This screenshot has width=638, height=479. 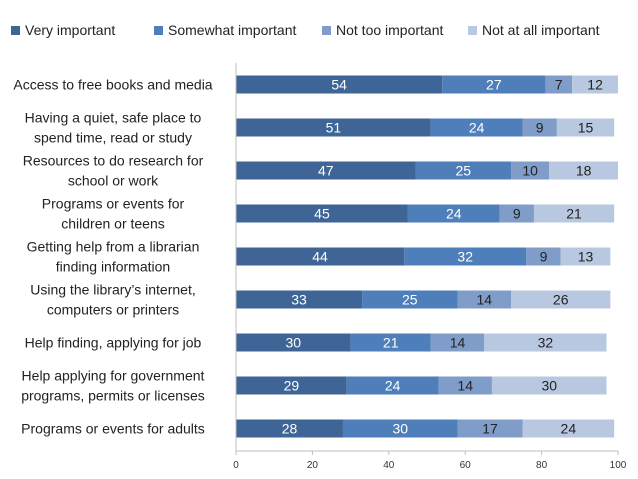 I want to click on x-tick-label: 100, so click(x=618, y=465).